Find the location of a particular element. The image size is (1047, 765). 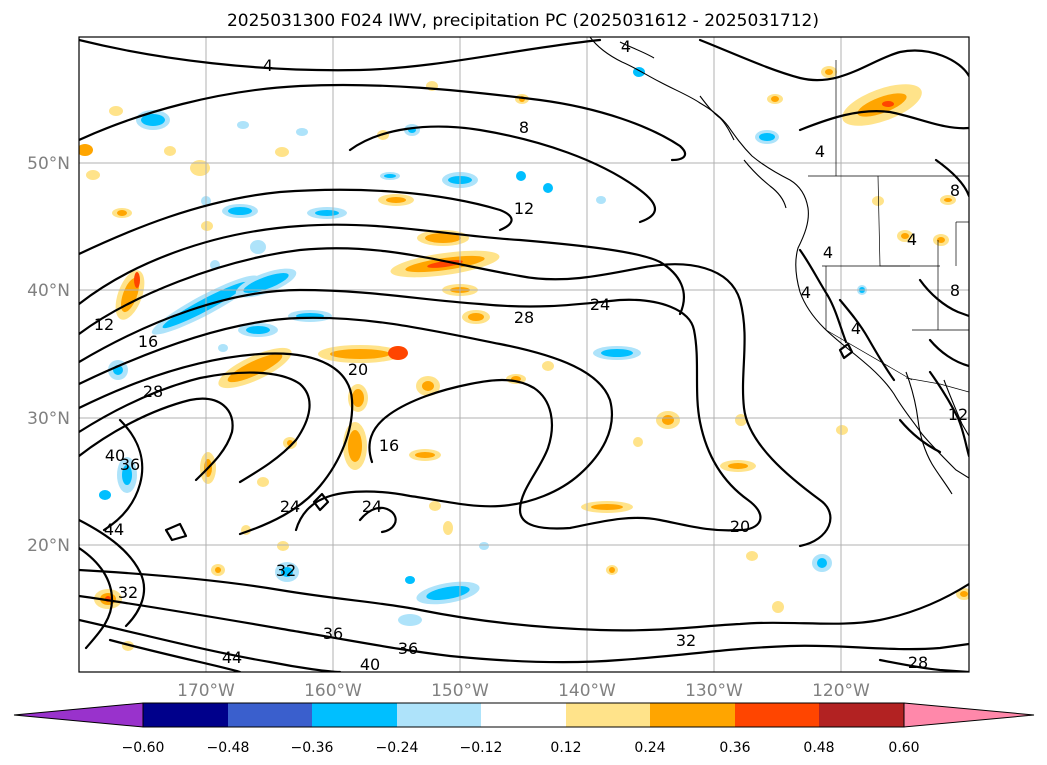

lat-tick-label: 20°N is located at coordinates (48, 546).